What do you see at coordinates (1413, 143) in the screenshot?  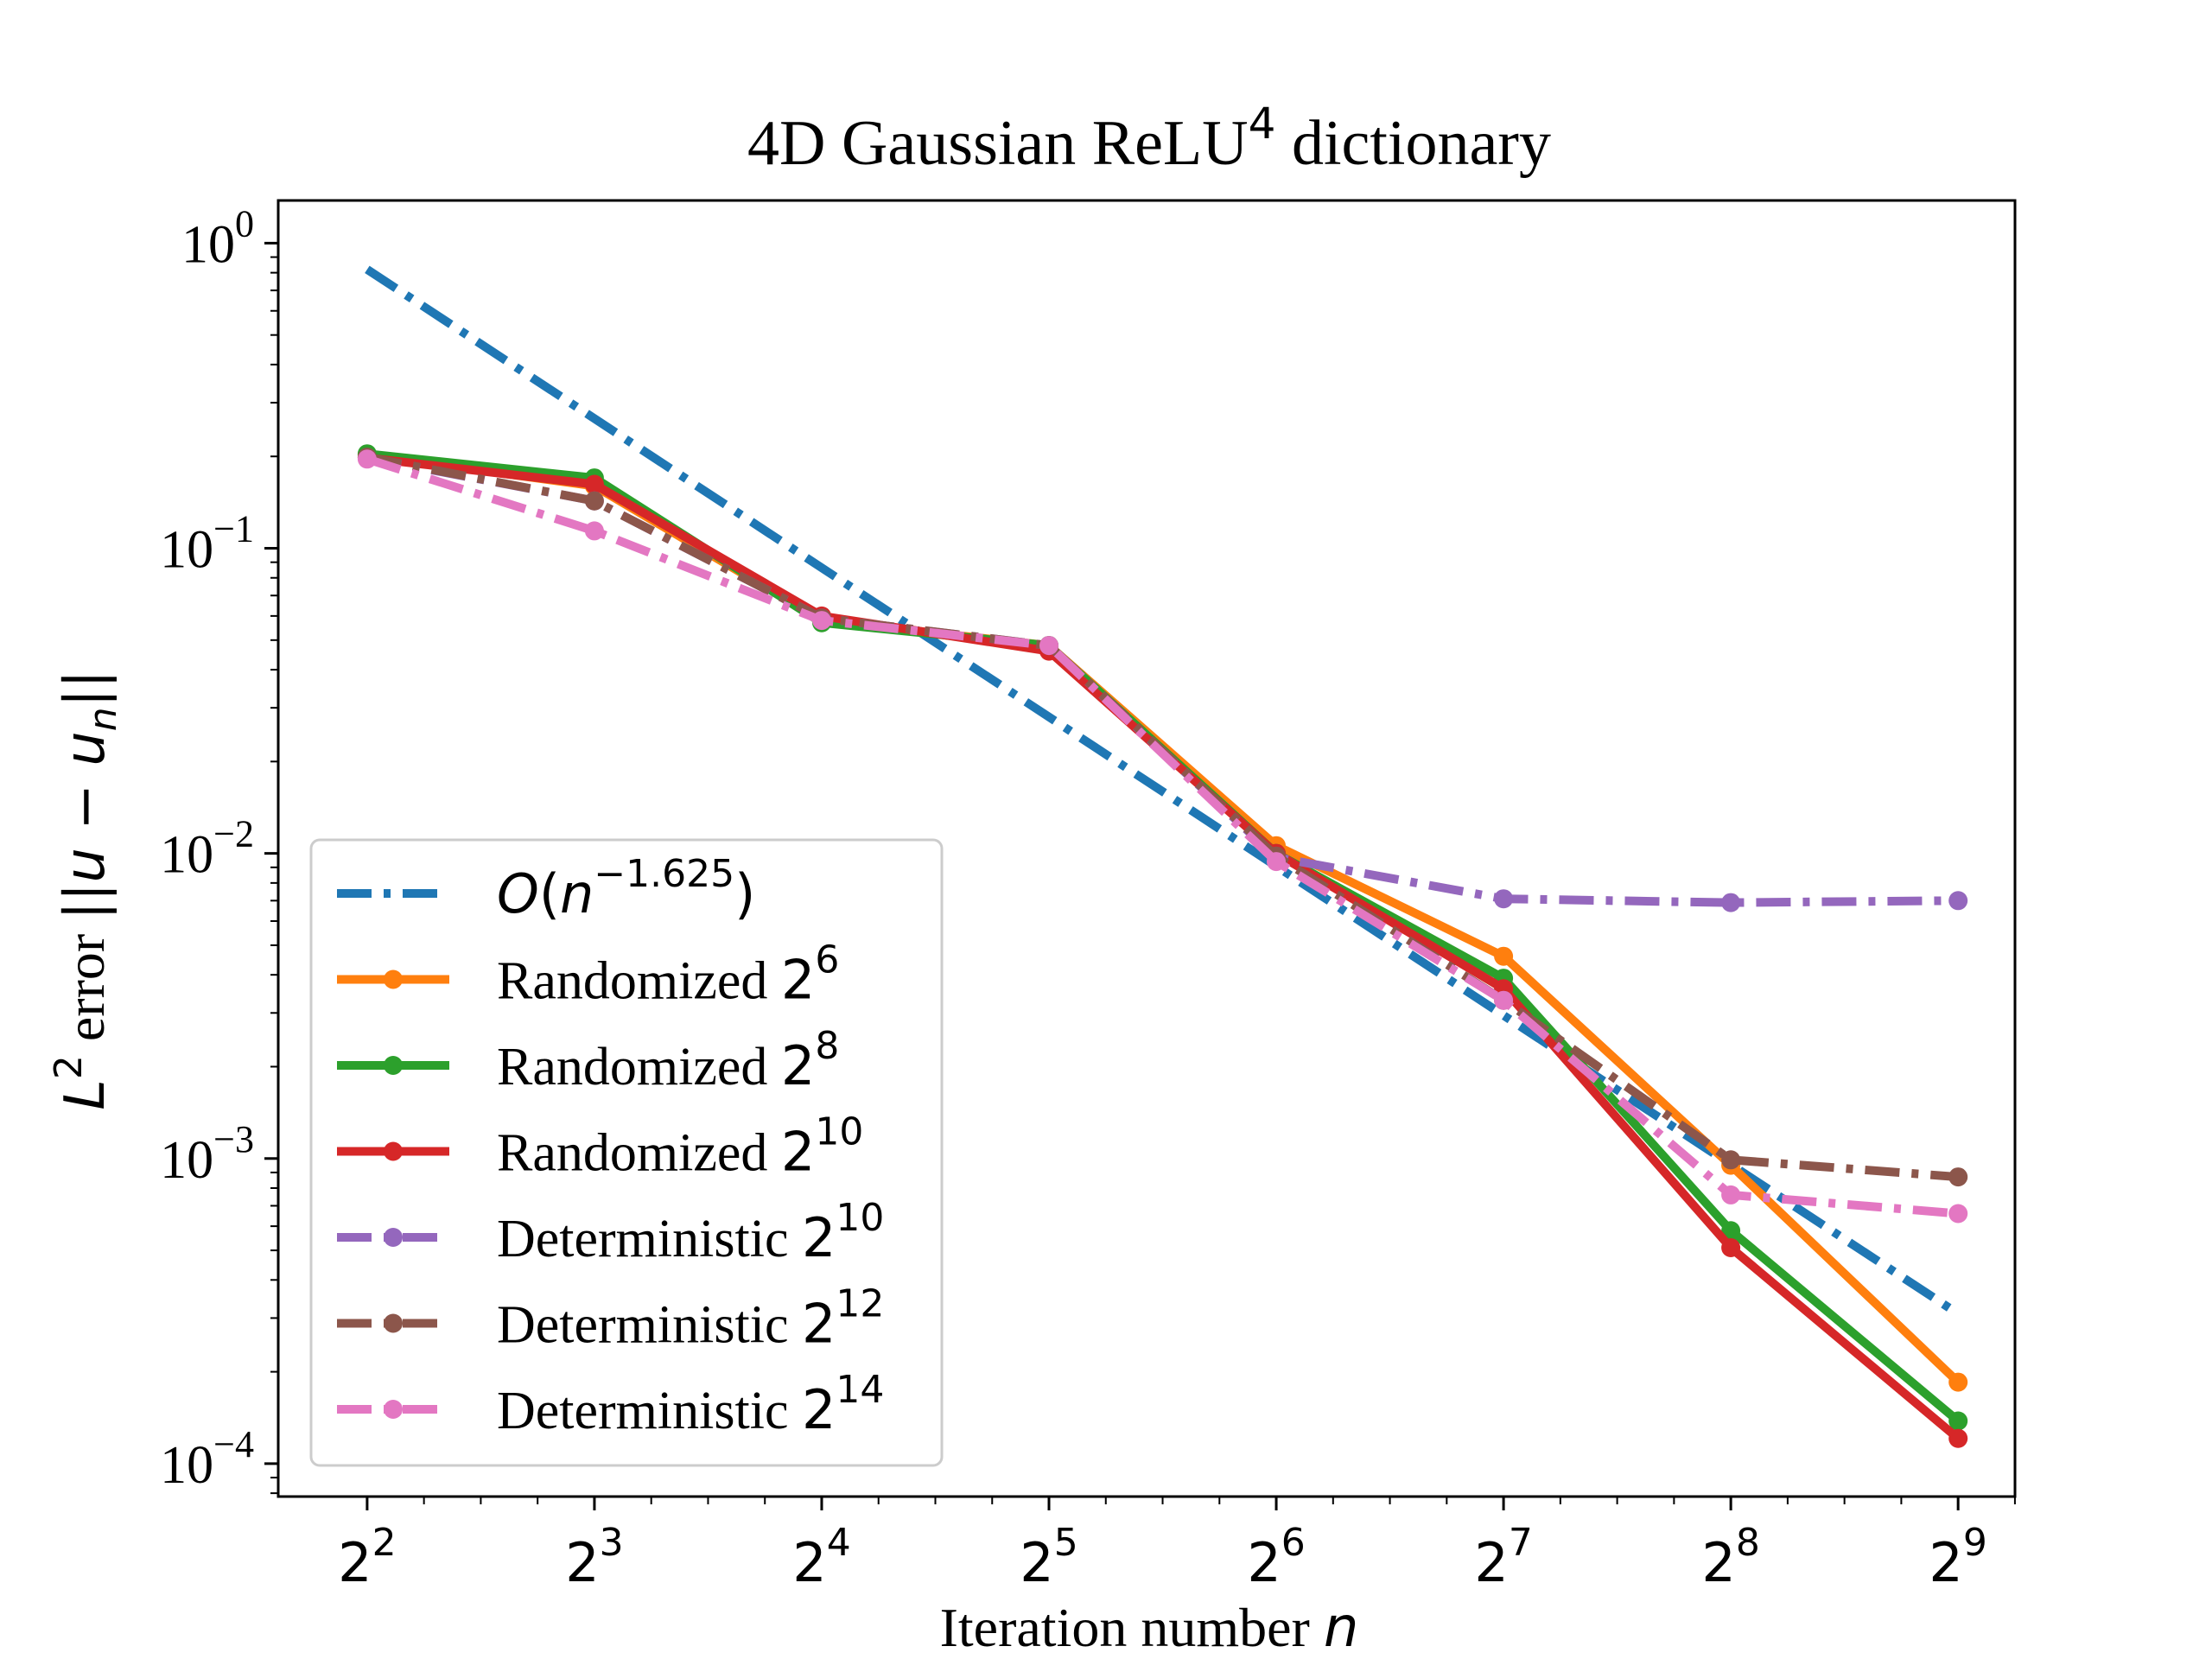 I see `chart-title-suffix: dictionary` at bounding box center [1413, 143].